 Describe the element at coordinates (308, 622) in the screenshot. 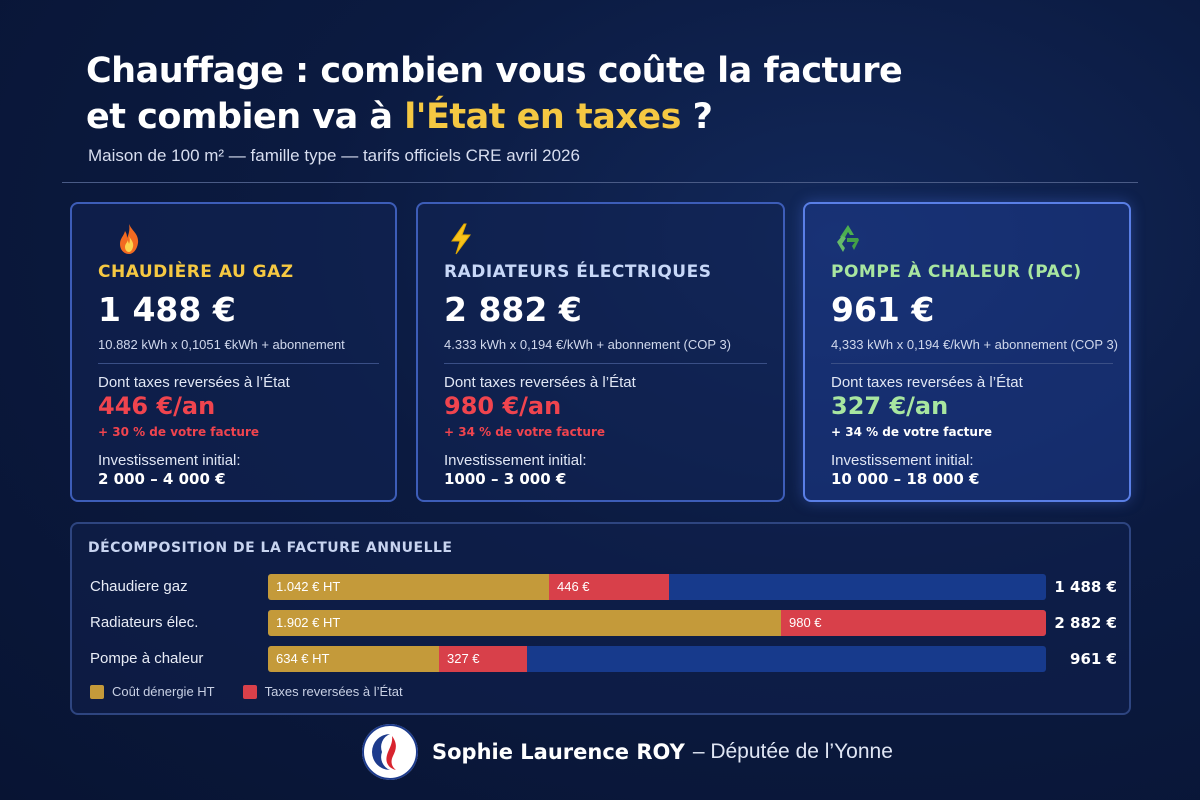

I see `chart-data-label-energy: 1.902 € HT` at that location.